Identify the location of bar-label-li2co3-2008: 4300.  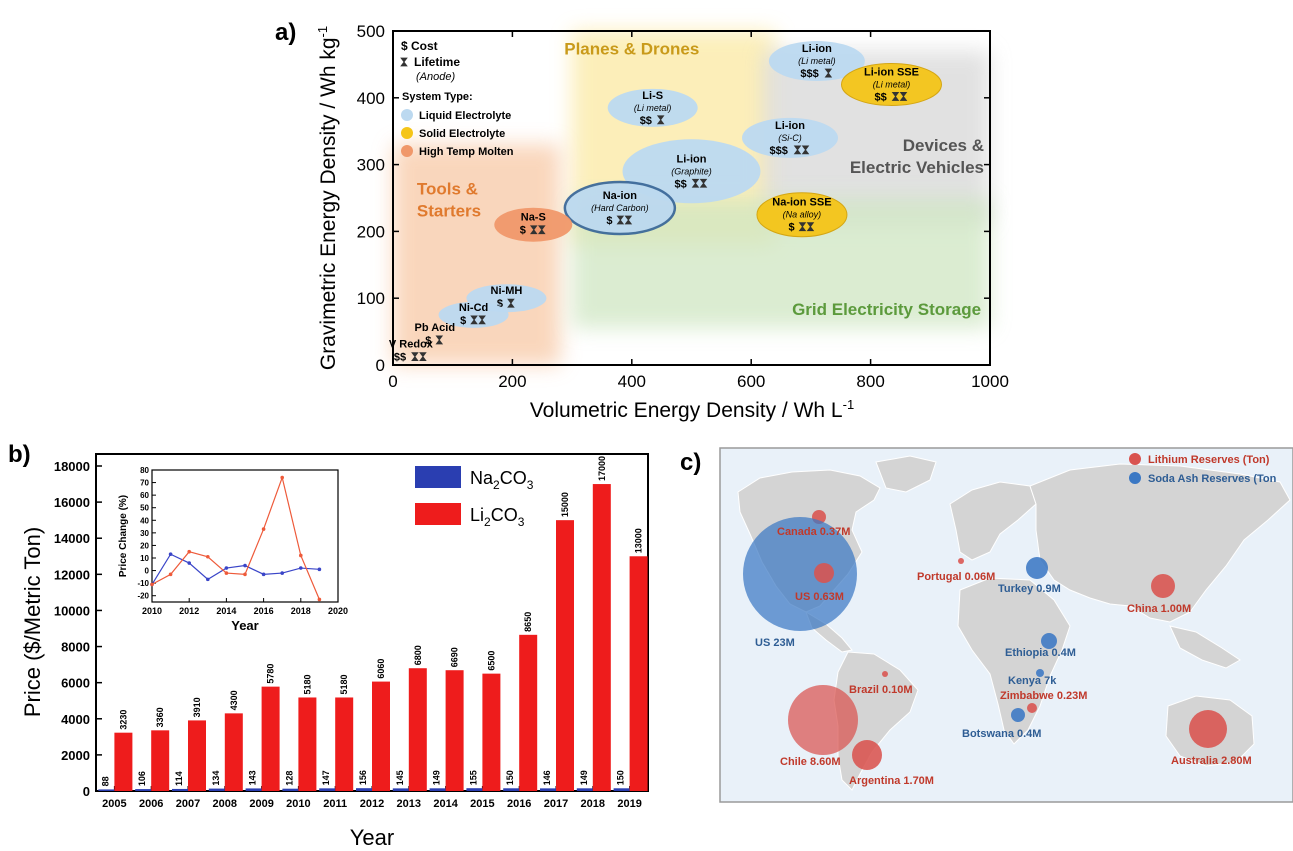
(234, 700).